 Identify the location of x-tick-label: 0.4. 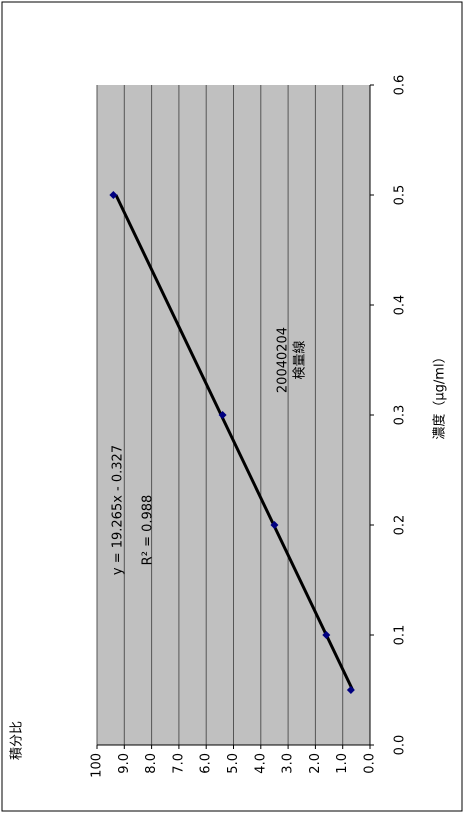
(400, 305).